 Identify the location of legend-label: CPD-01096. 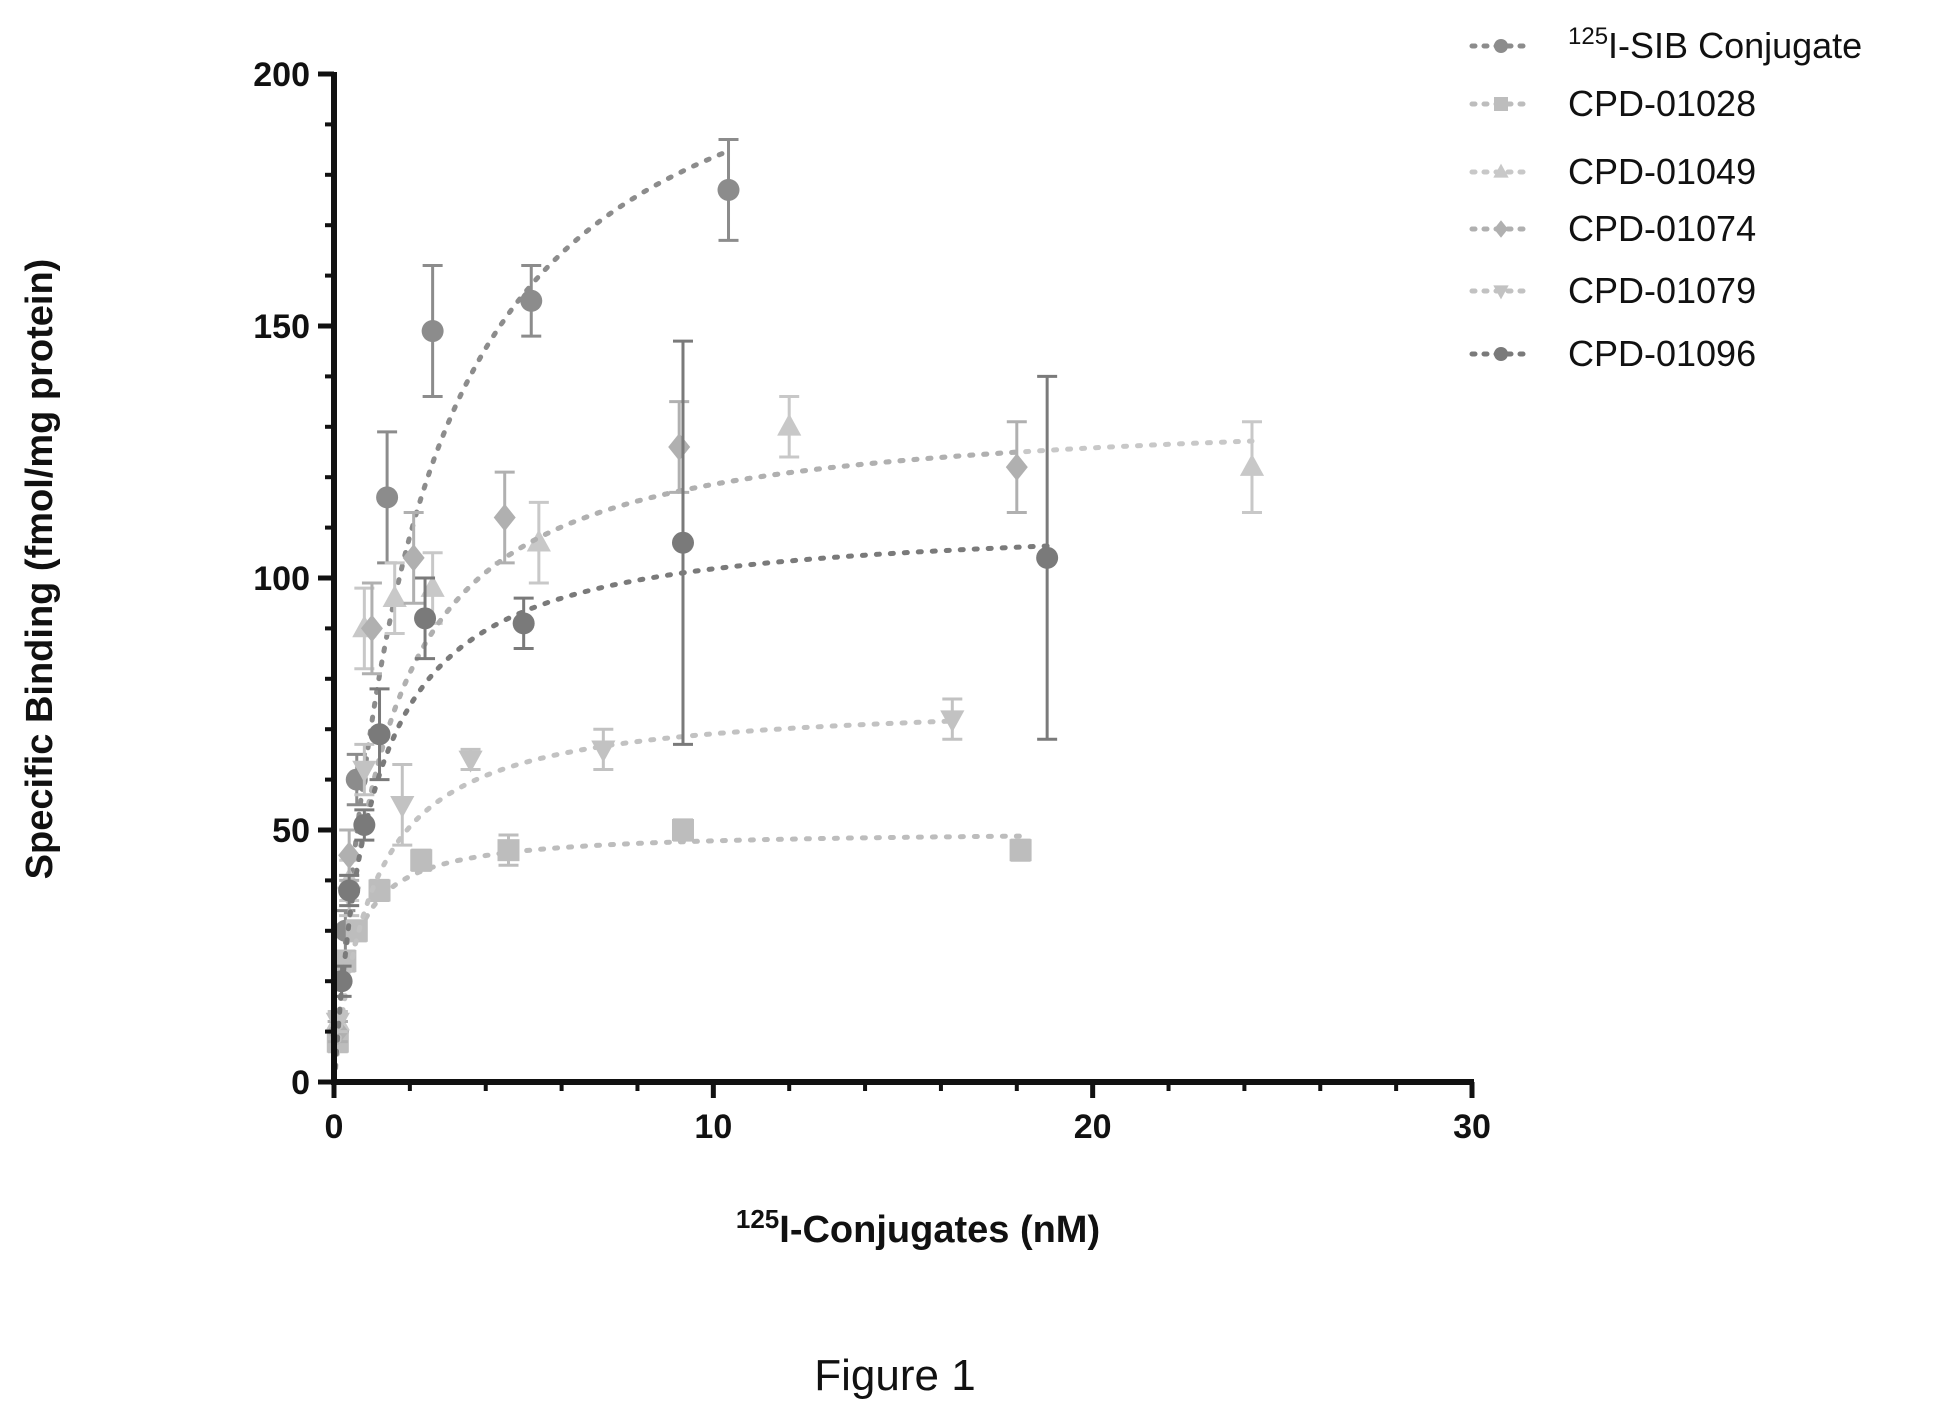
(1662, 353).